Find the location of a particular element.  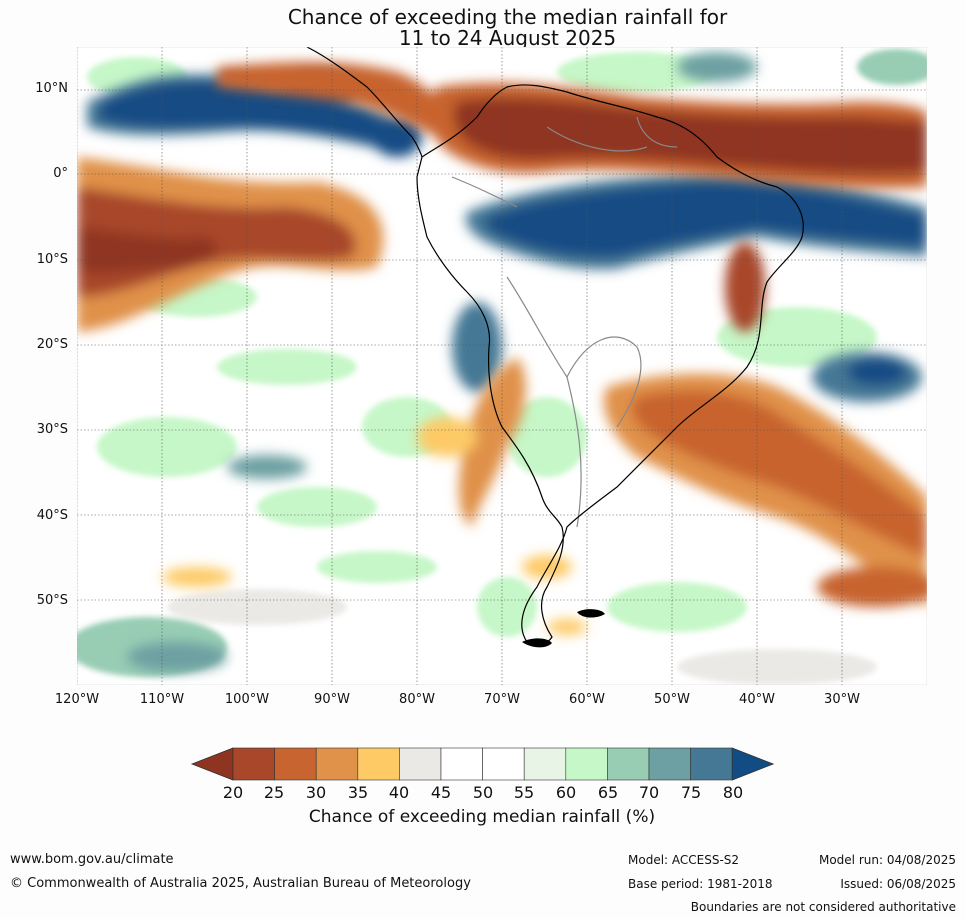

lon-label-90w: 90°W is located at coordinates (332, 699).